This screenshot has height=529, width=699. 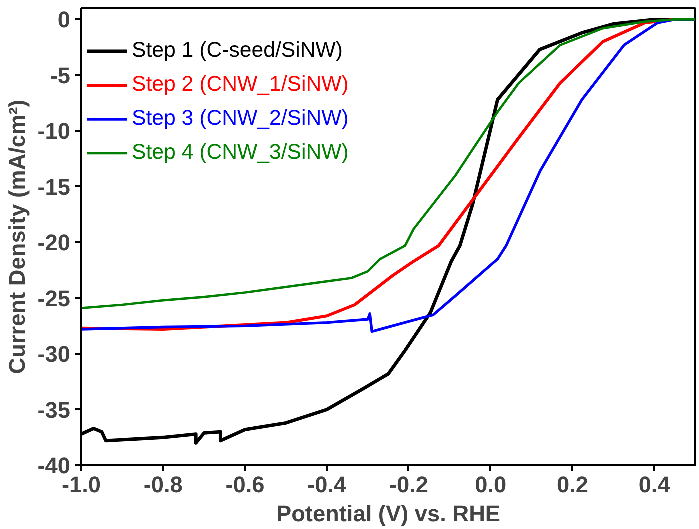 What do you see at coordinates (237, 50) in the screenshot?
I see `legend-label: Step 1 (C-seed/SiNW)` at bounding box center [237, 50].